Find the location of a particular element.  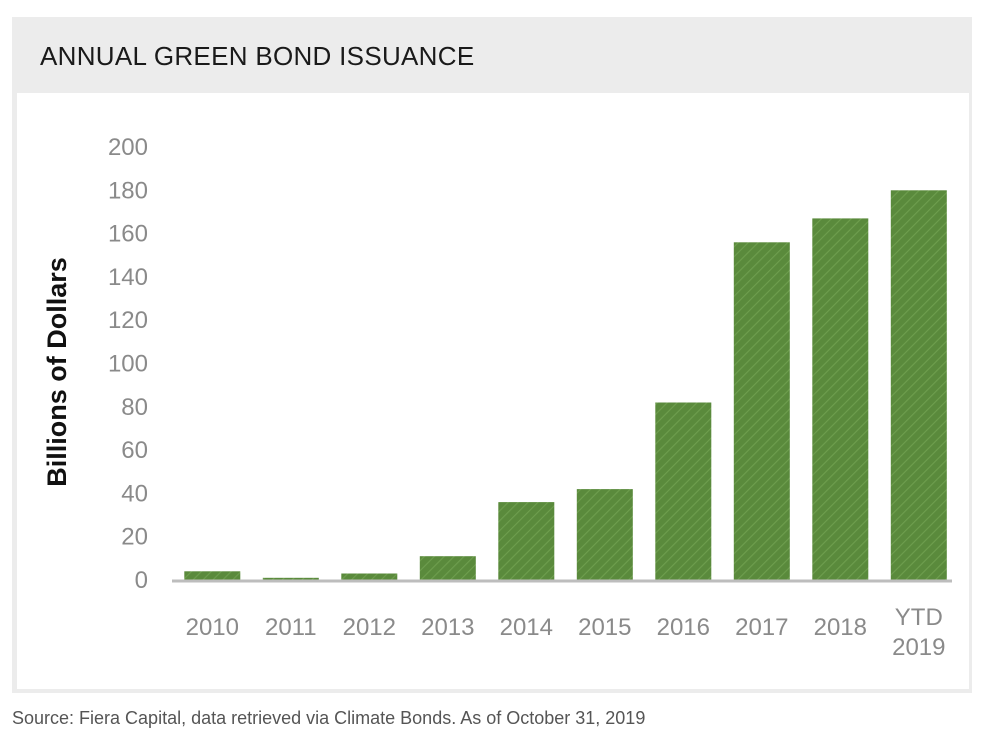

x-tick-label: 2018 is located at coordinates (840, 627).